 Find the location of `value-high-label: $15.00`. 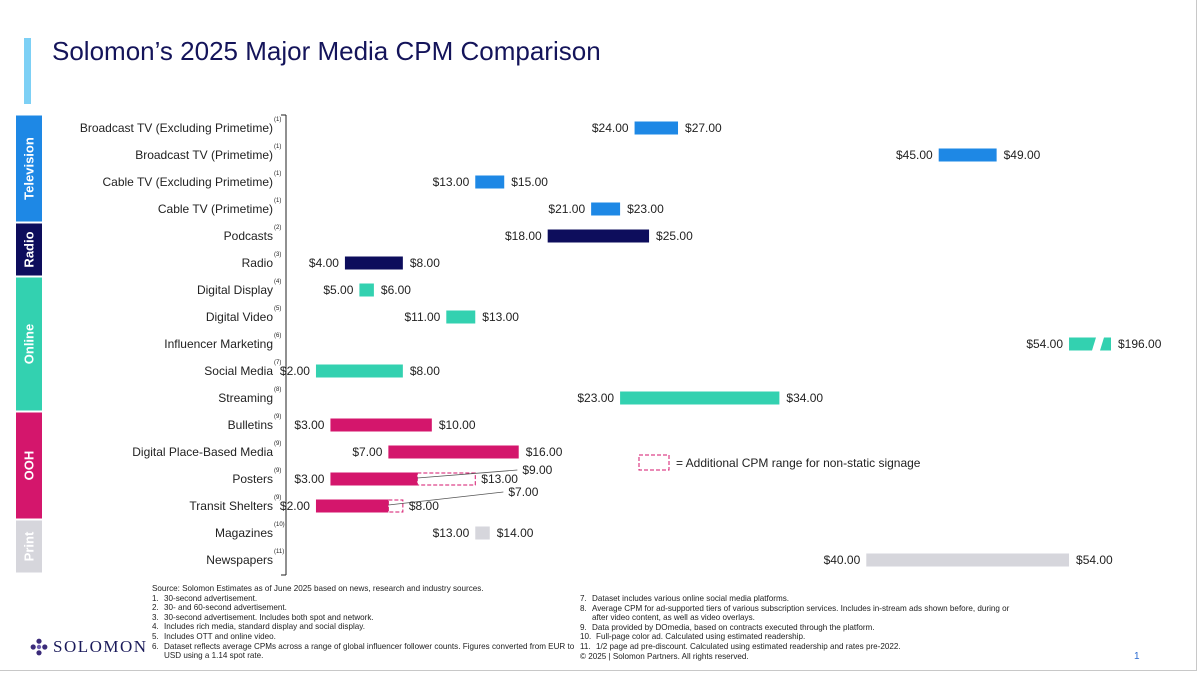

value-high-label: $15.00 is located at coordinates (529, 182).